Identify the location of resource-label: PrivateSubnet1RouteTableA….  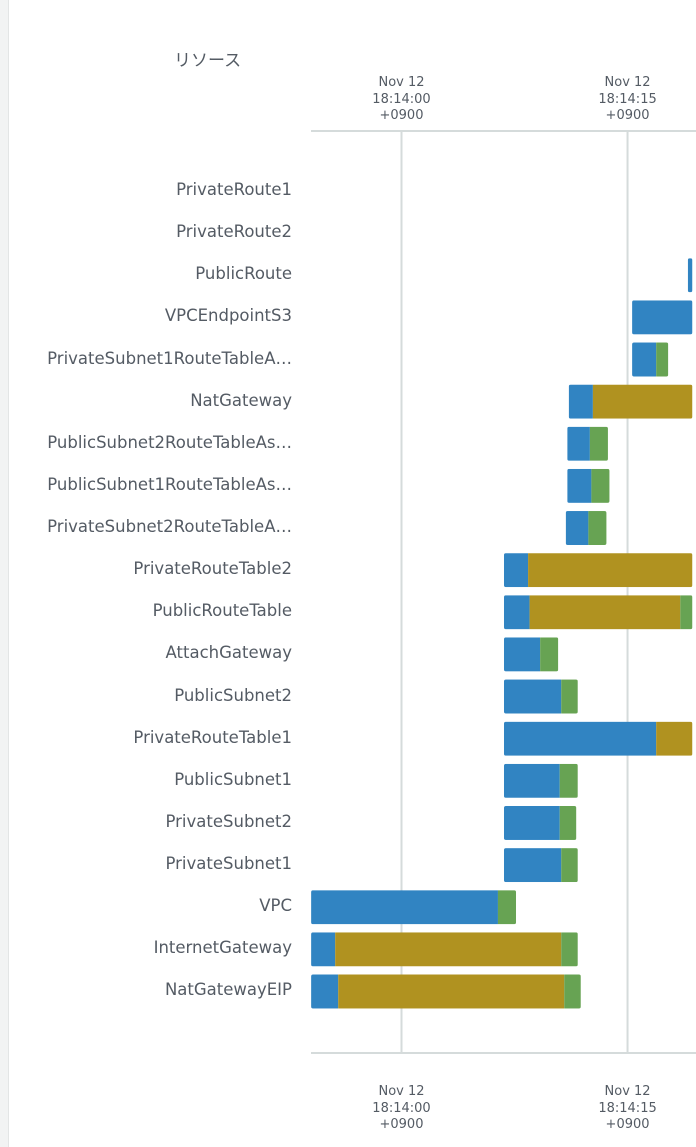
(169, 358).